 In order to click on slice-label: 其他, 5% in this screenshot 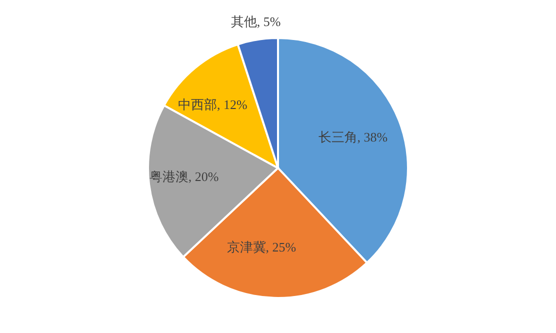, I will do `click(255, 21)`.